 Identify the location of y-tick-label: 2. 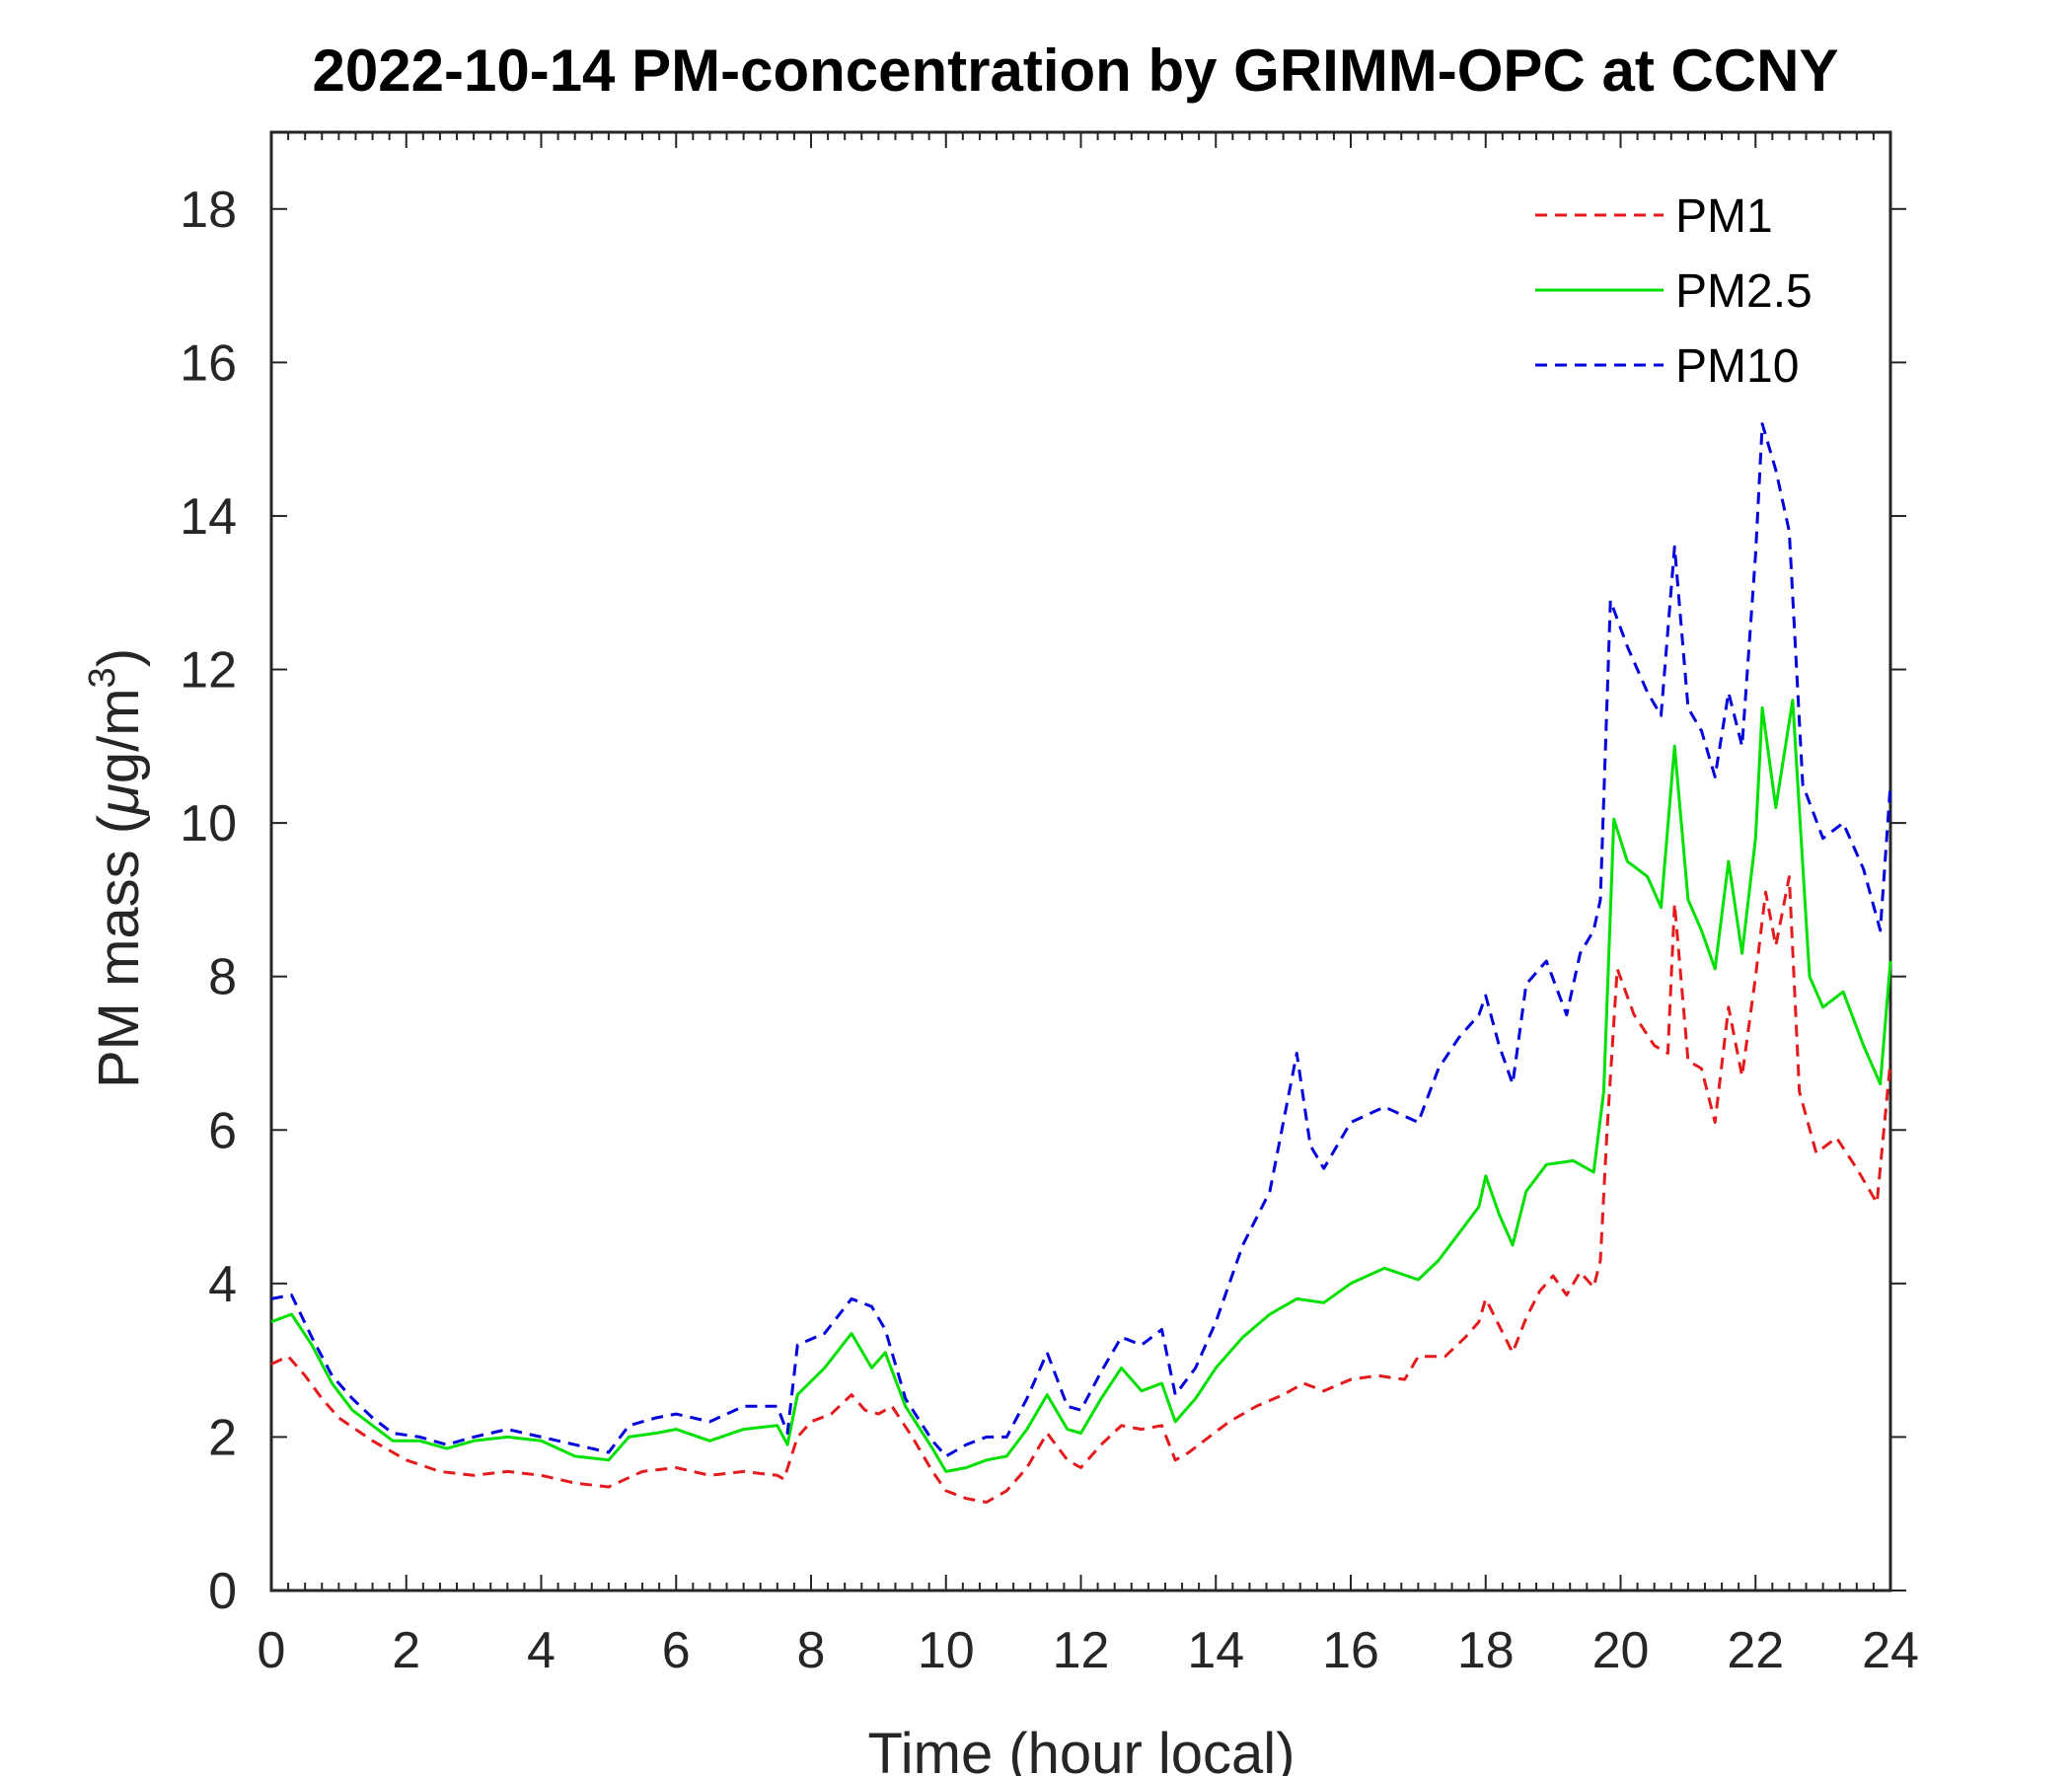
(223, 1438).